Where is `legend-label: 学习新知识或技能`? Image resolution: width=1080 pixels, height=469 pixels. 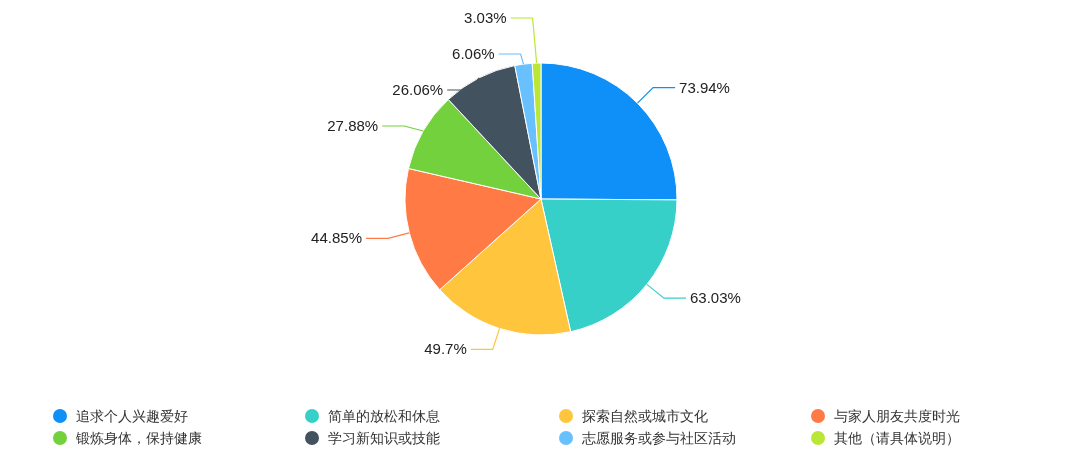 legend-label: 学习新知识或技能 is located at coordinates (384, 438).